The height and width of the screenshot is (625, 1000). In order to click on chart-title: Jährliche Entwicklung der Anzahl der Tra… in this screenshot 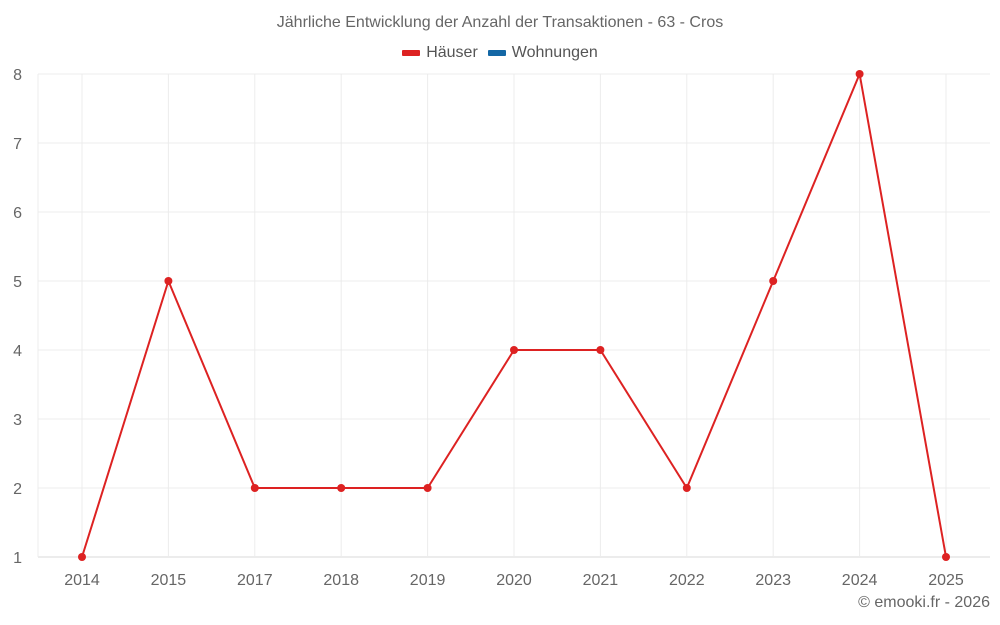, I will do `click(500, 22)`.